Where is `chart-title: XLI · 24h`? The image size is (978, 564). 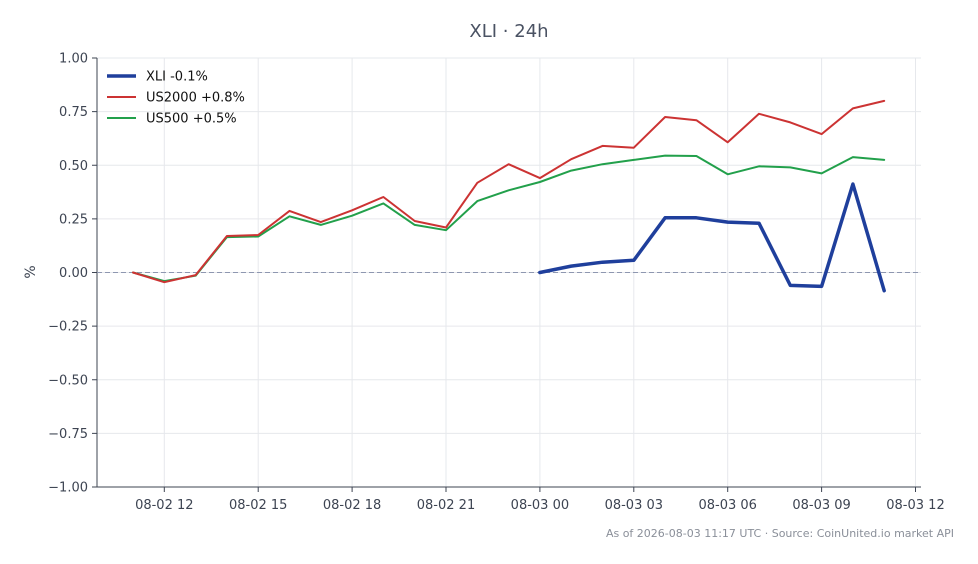 chart-title: XLI · 24h is located at coordinates (508, 31).